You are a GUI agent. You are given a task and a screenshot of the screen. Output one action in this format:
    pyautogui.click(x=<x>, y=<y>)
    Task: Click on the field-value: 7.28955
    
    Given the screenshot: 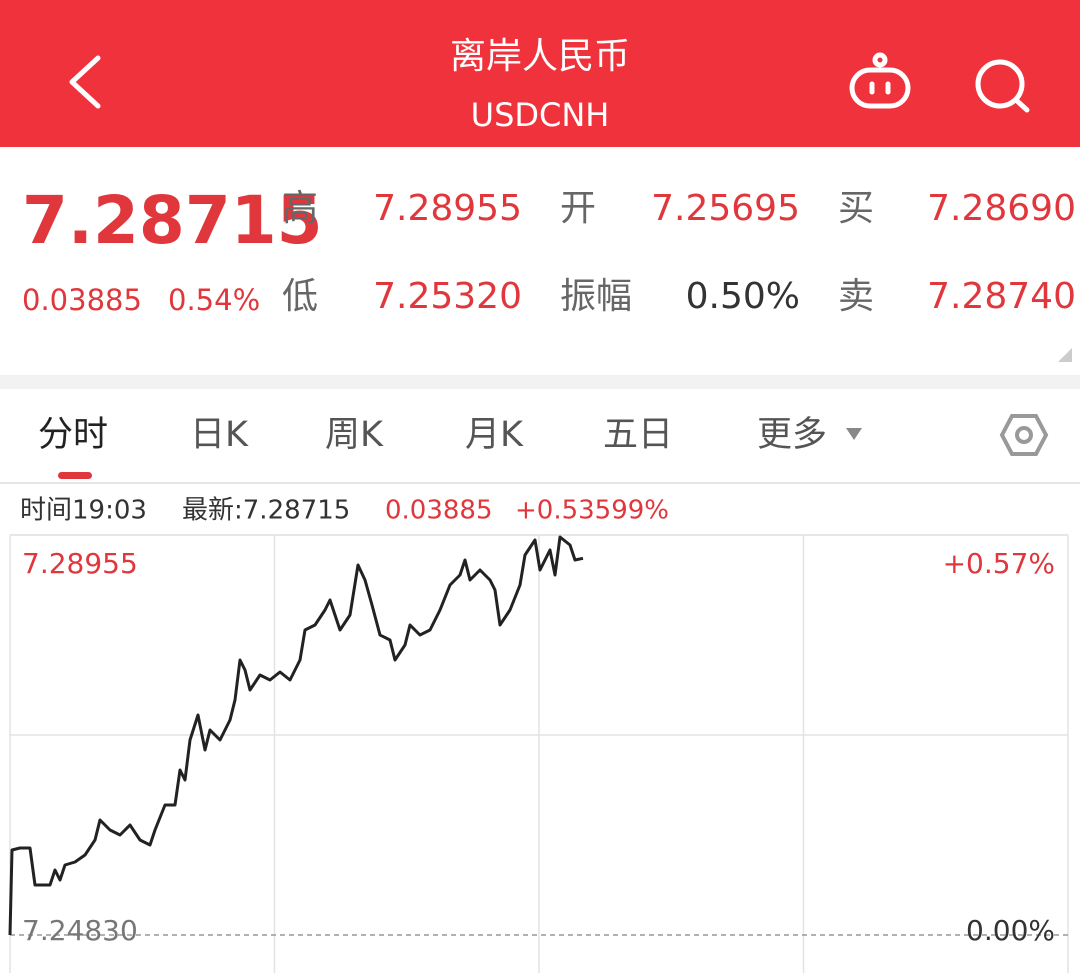 What is the action you would take?
    pyautogui.click(x=447, y=208)
    